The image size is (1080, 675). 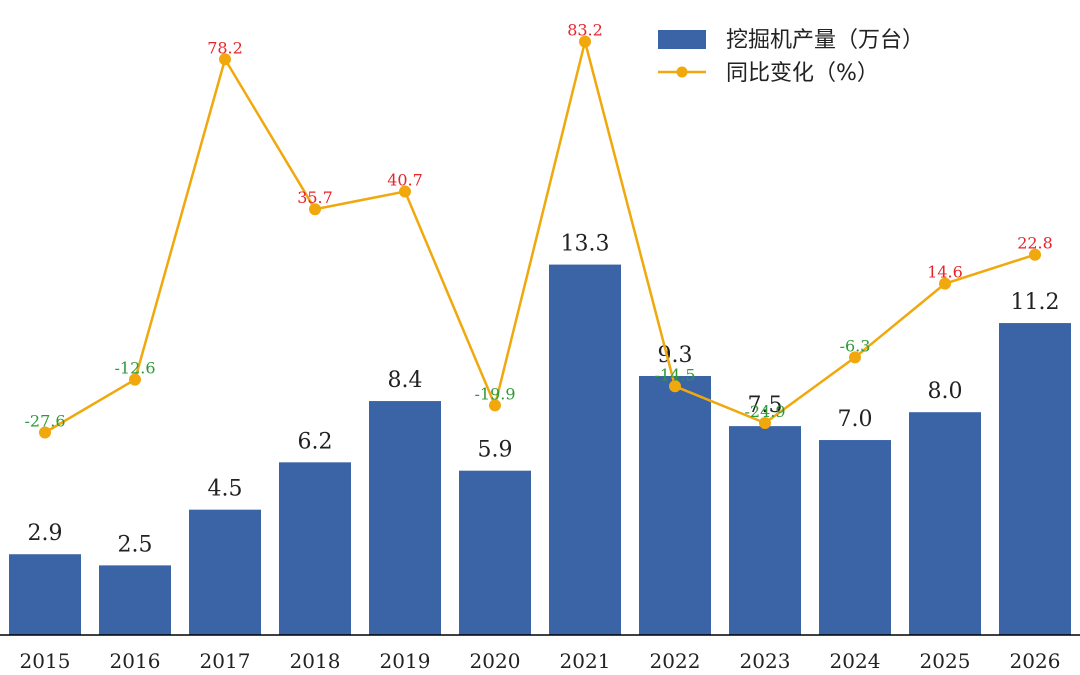 I want to click on x-tick-2019: 2019, so click(x=405, y=661).